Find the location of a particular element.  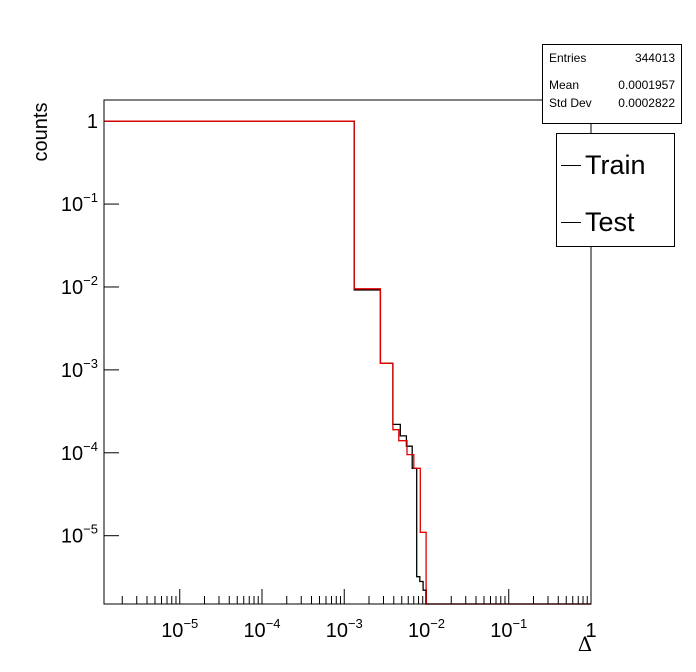

y-tick-label: 1 is located at coordinates (92, 122).